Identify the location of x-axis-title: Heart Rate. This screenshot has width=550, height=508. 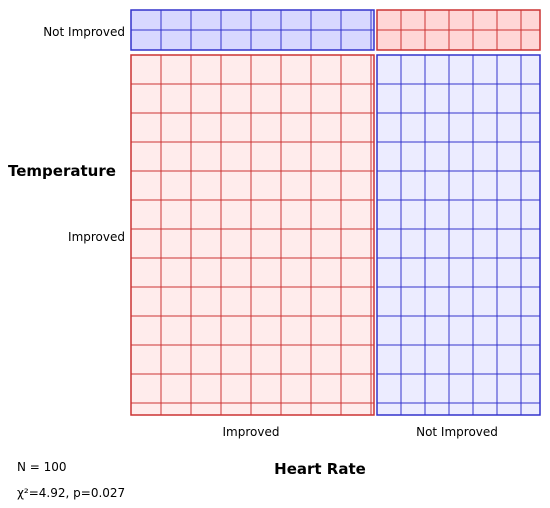
(320, 469).